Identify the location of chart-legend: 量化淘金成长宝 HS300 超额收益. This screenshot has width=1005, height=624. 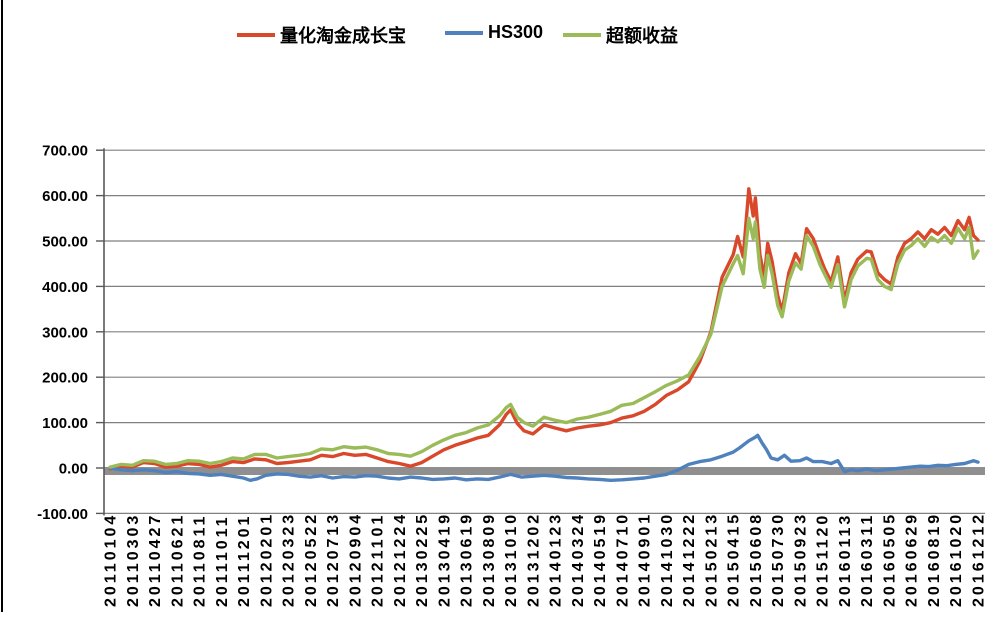
(502, 30).